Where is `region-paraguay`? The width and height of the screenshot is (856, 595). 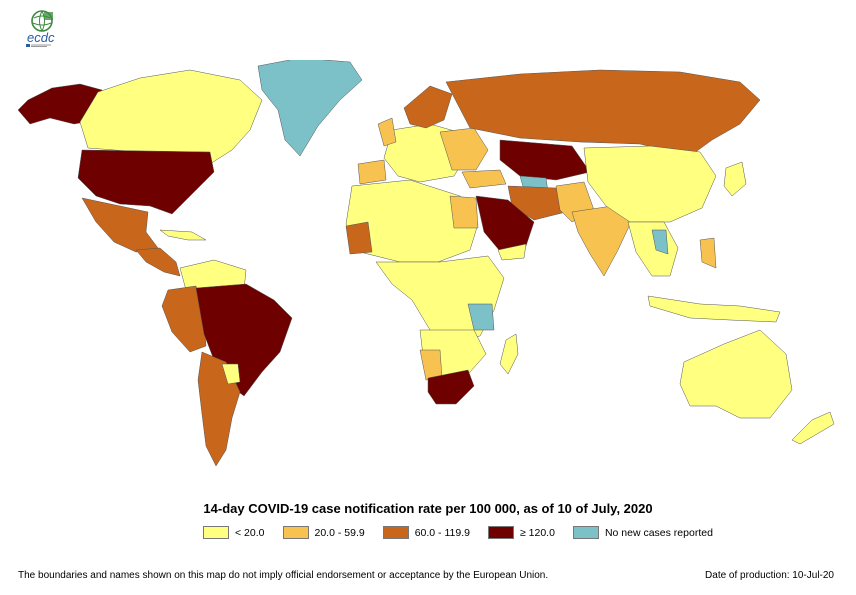
region-paraguay is located at coordinates (231, 374).